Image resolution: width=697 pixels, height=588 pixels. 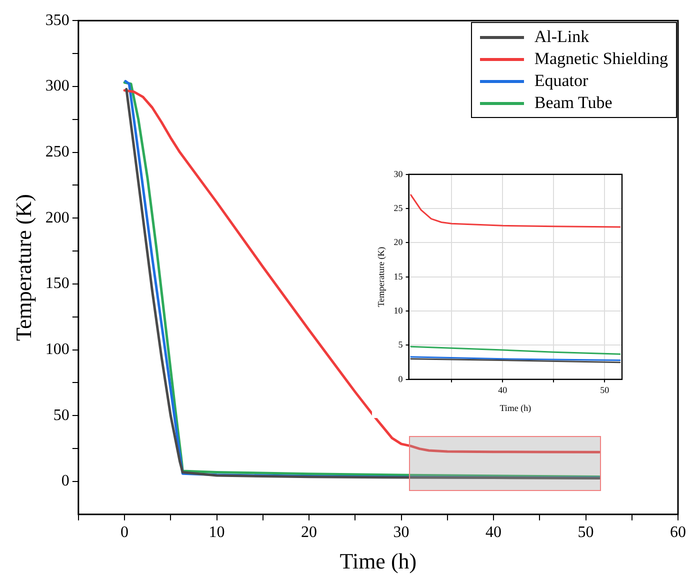 What do you see at coordinates (399, 276) in the screenshot?
I see `y-tick-label: 15` at bounding box center [399, 276].